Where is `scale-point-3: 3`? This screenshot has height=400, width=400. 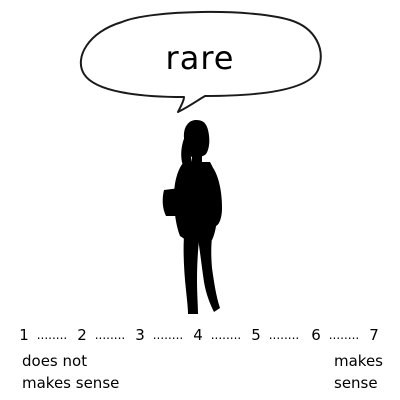
scale-point-3: 3 is located at coordinates (140, 335).